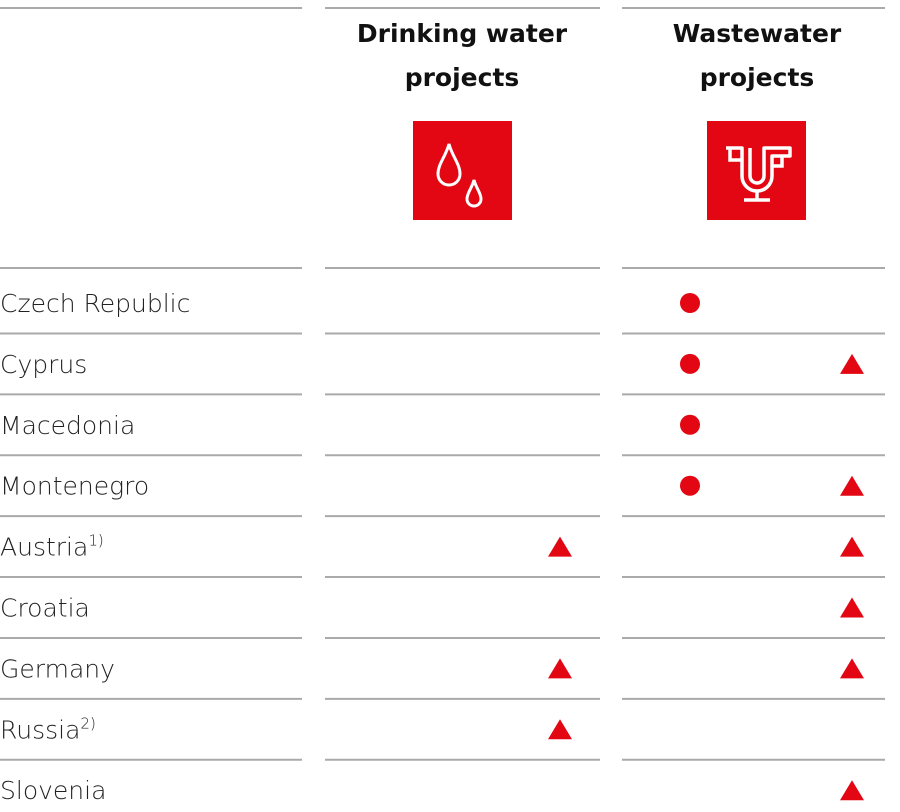  Describe the element at coordinates (95, 303) in the screenshot. I see `country-name: Czech Republic` at that location.